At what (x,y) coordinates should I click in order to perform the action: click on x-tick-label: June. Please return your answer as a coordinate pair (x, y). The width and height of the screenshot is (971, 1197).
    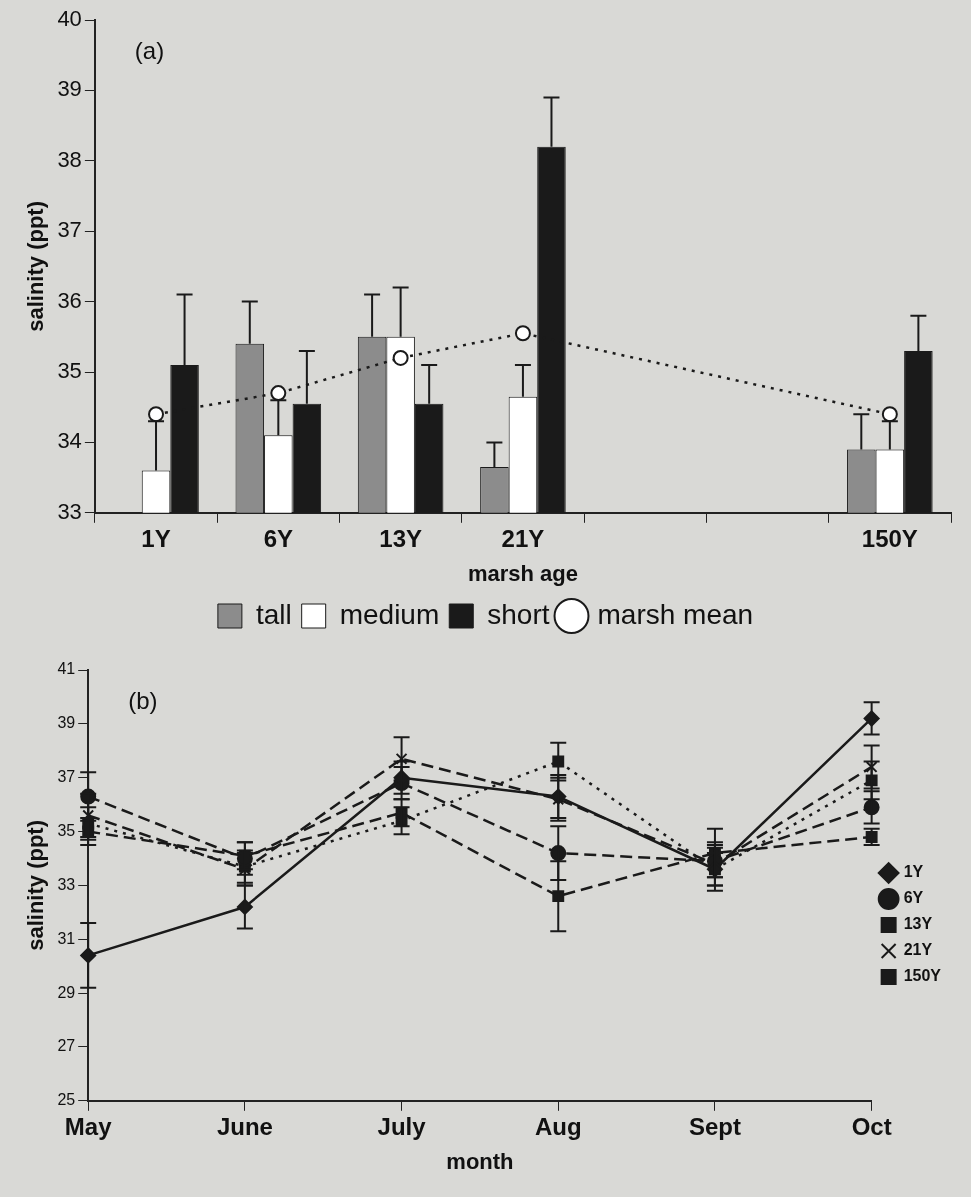
    Looking at the image, I should click on (244, 1126).